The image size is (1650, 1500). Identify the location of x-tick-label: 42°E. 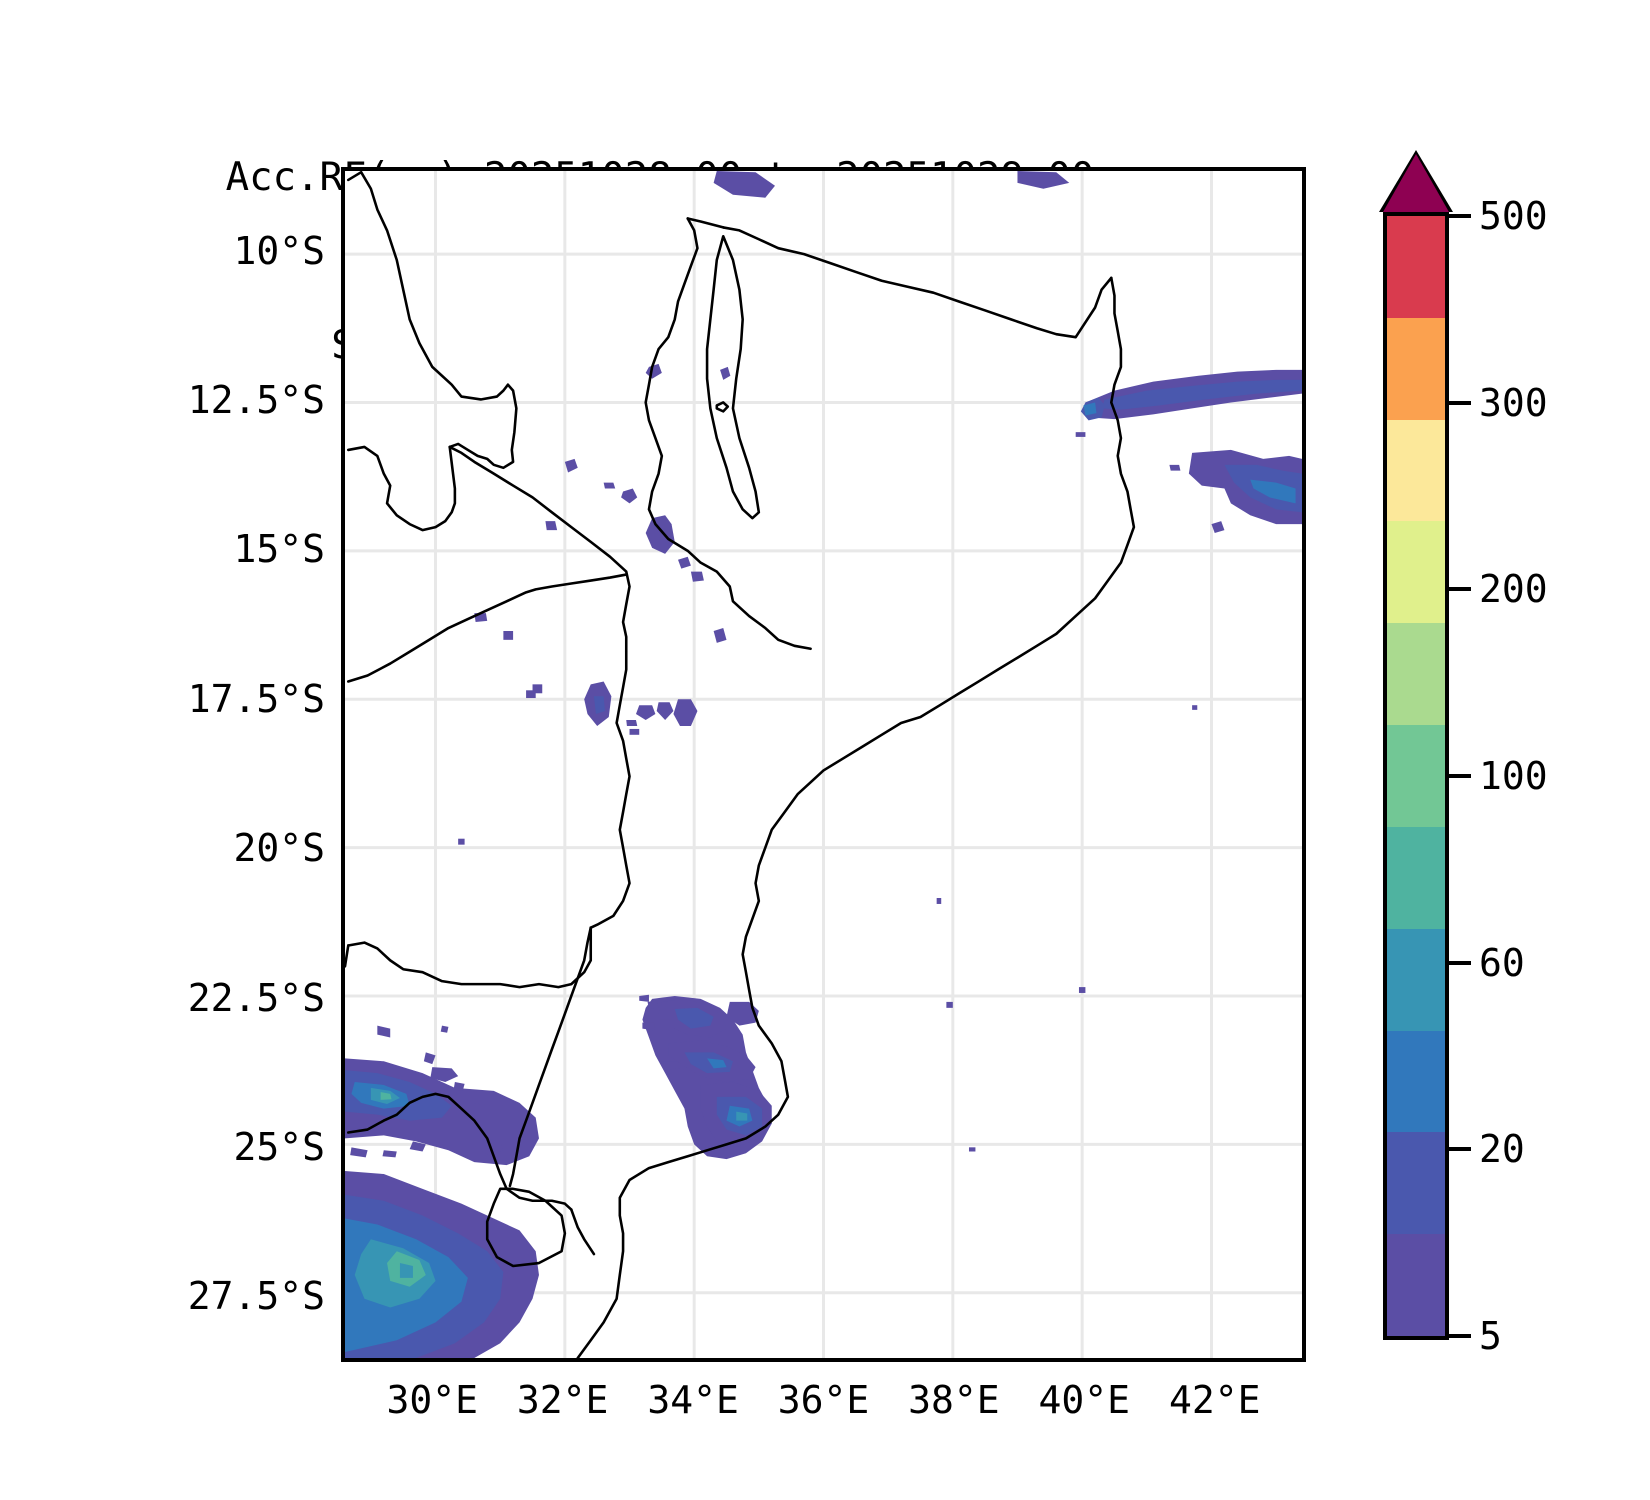
(1214, 1400).